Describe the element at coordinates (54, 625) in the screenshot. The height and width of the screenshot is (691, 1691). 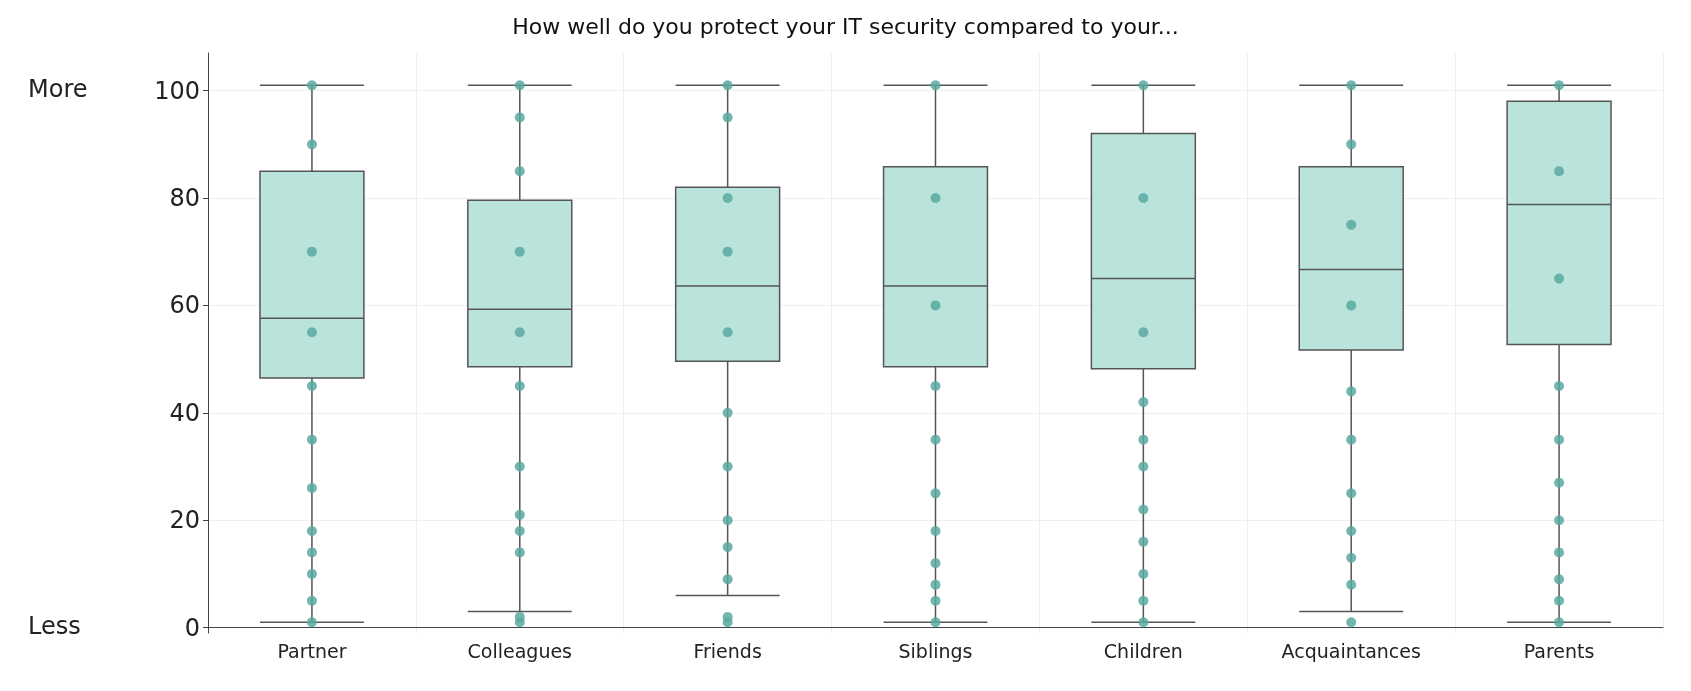
I see `text: Less` at that location.